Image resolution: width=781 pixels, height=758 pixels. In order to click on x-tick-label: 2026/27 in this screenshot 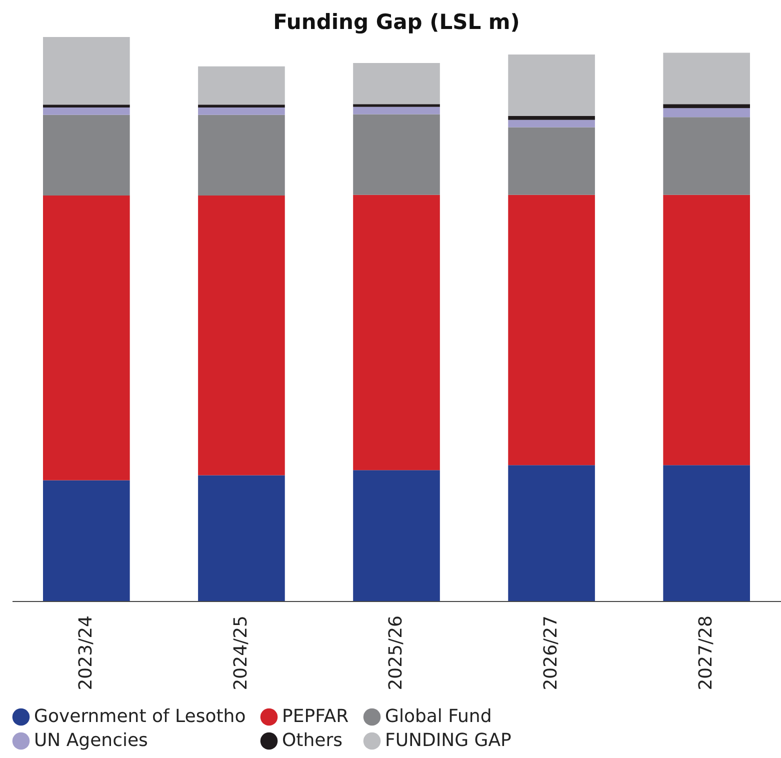, I will do `click(551, 653)`.